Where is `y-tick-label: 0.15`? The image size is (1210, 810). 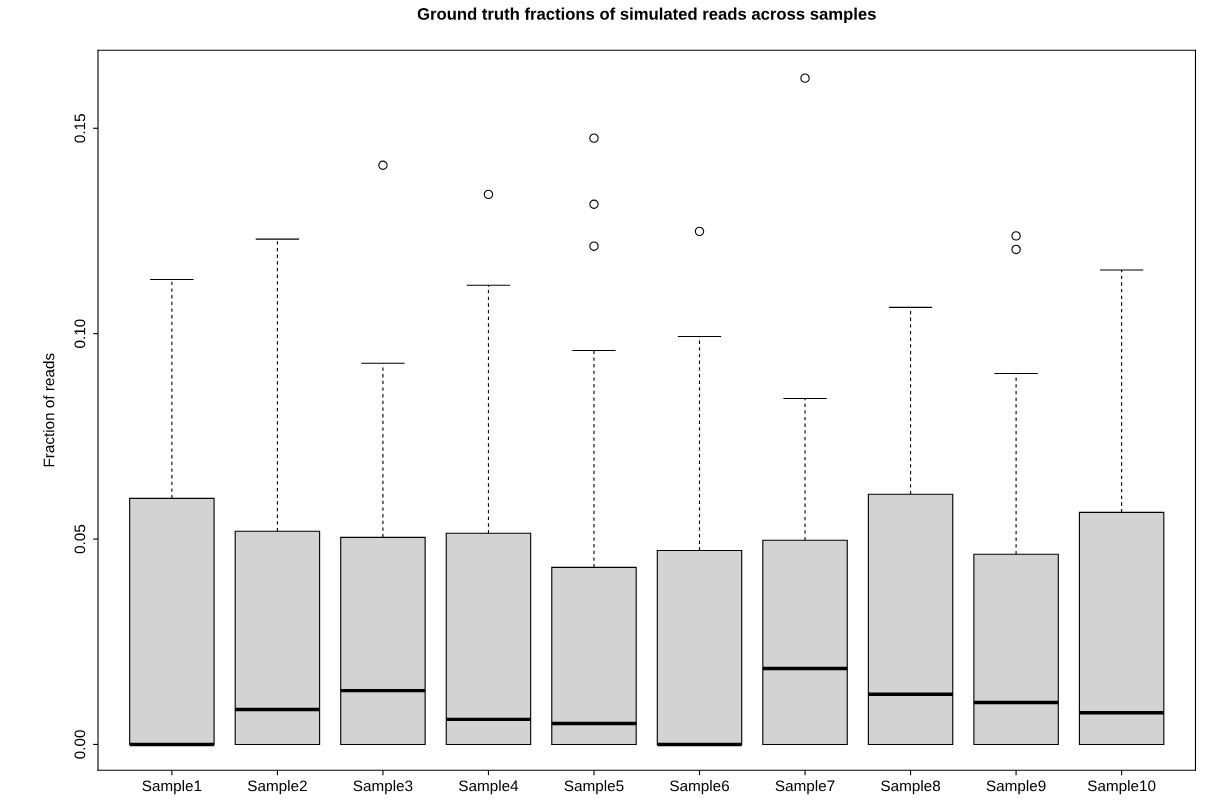
y-tick-label: 0.15 is located at coordinates (80, 128).